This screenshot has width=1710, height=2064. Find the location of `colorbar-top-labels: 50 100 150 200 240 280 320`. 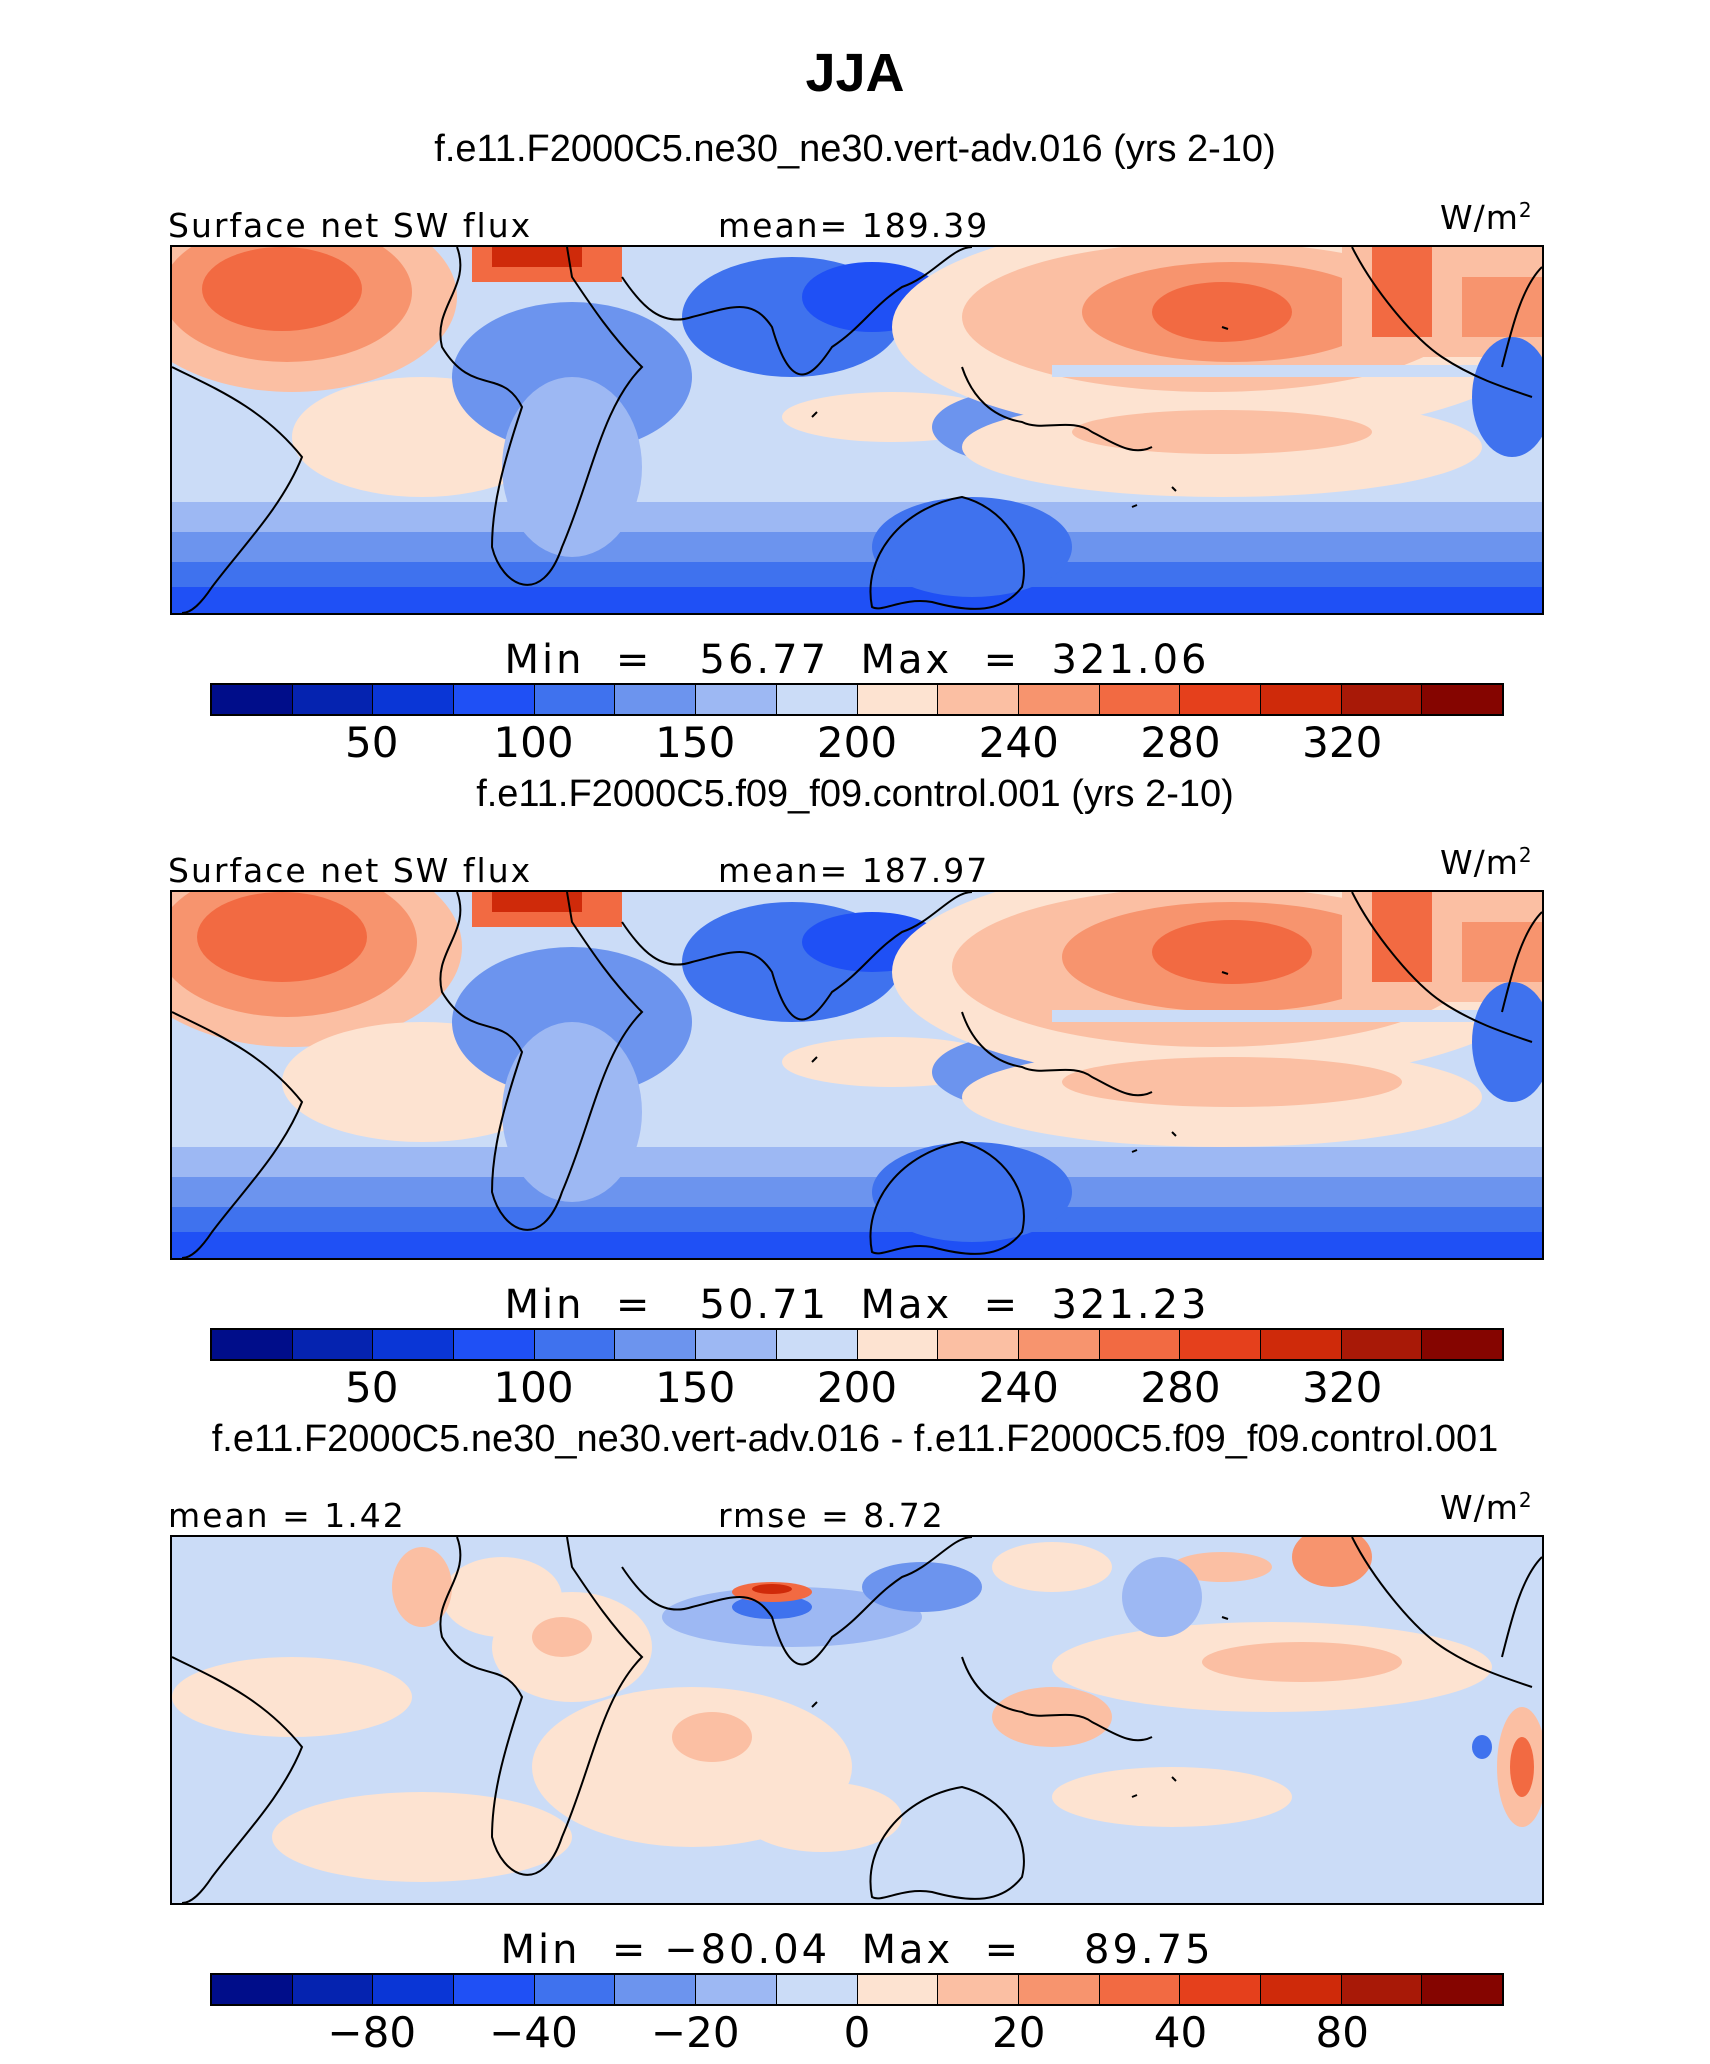

colorbar-top-labels: 50 100 150 200 240 280 320 is located at coordinates (857, 743).